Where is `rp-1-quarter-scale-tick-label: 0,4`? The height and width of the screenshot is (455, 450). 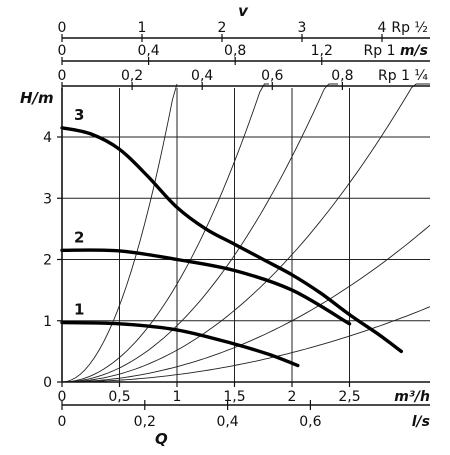
rp-1-quarter-scale-tick-label: 0,4 is located at coordinates (202, 76).